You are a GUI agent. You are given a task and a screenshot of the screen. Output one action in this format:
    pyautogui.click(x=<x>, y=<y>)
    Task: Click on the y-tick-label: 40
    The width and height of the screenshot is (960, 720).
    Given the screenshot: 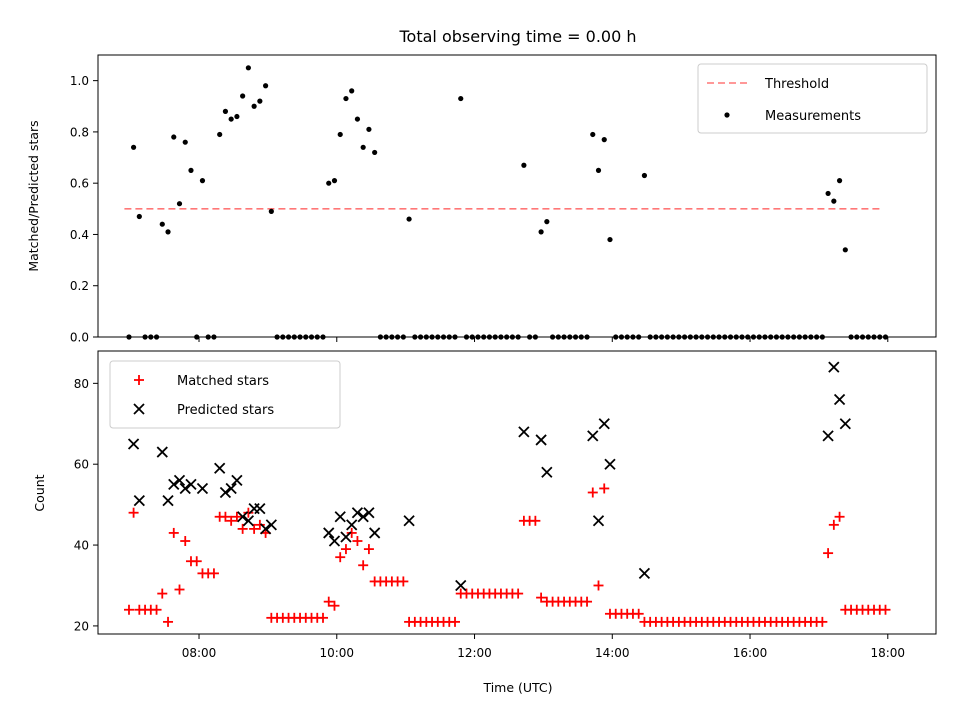 What is the action you would take?
    pyautogui.click(x=81, y=546)
    